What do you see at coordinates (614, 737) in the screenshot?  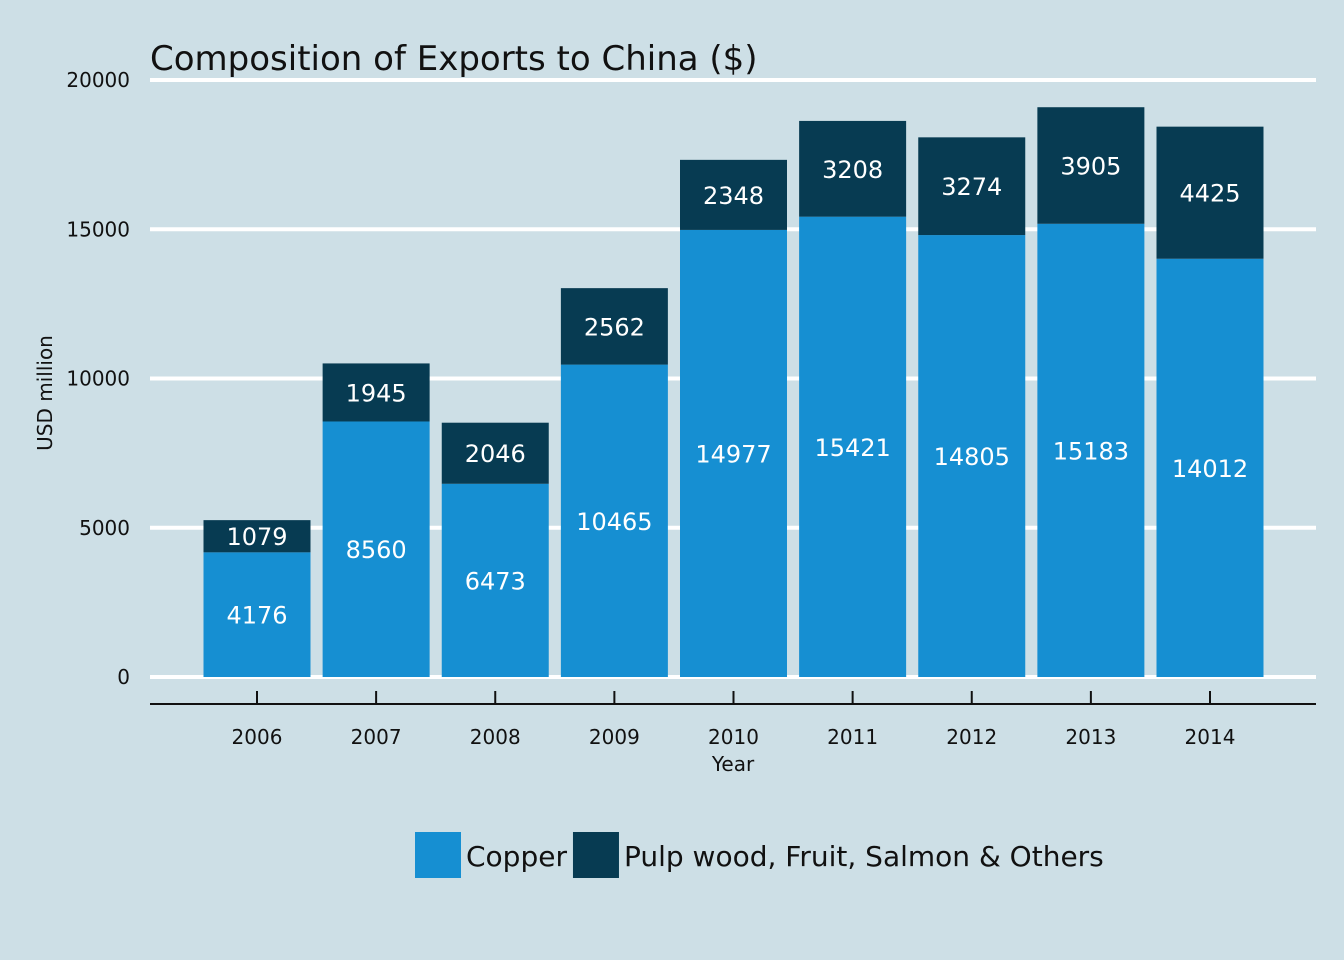 I see `x-tick-label: 2009` at bounding box center [614, 737].